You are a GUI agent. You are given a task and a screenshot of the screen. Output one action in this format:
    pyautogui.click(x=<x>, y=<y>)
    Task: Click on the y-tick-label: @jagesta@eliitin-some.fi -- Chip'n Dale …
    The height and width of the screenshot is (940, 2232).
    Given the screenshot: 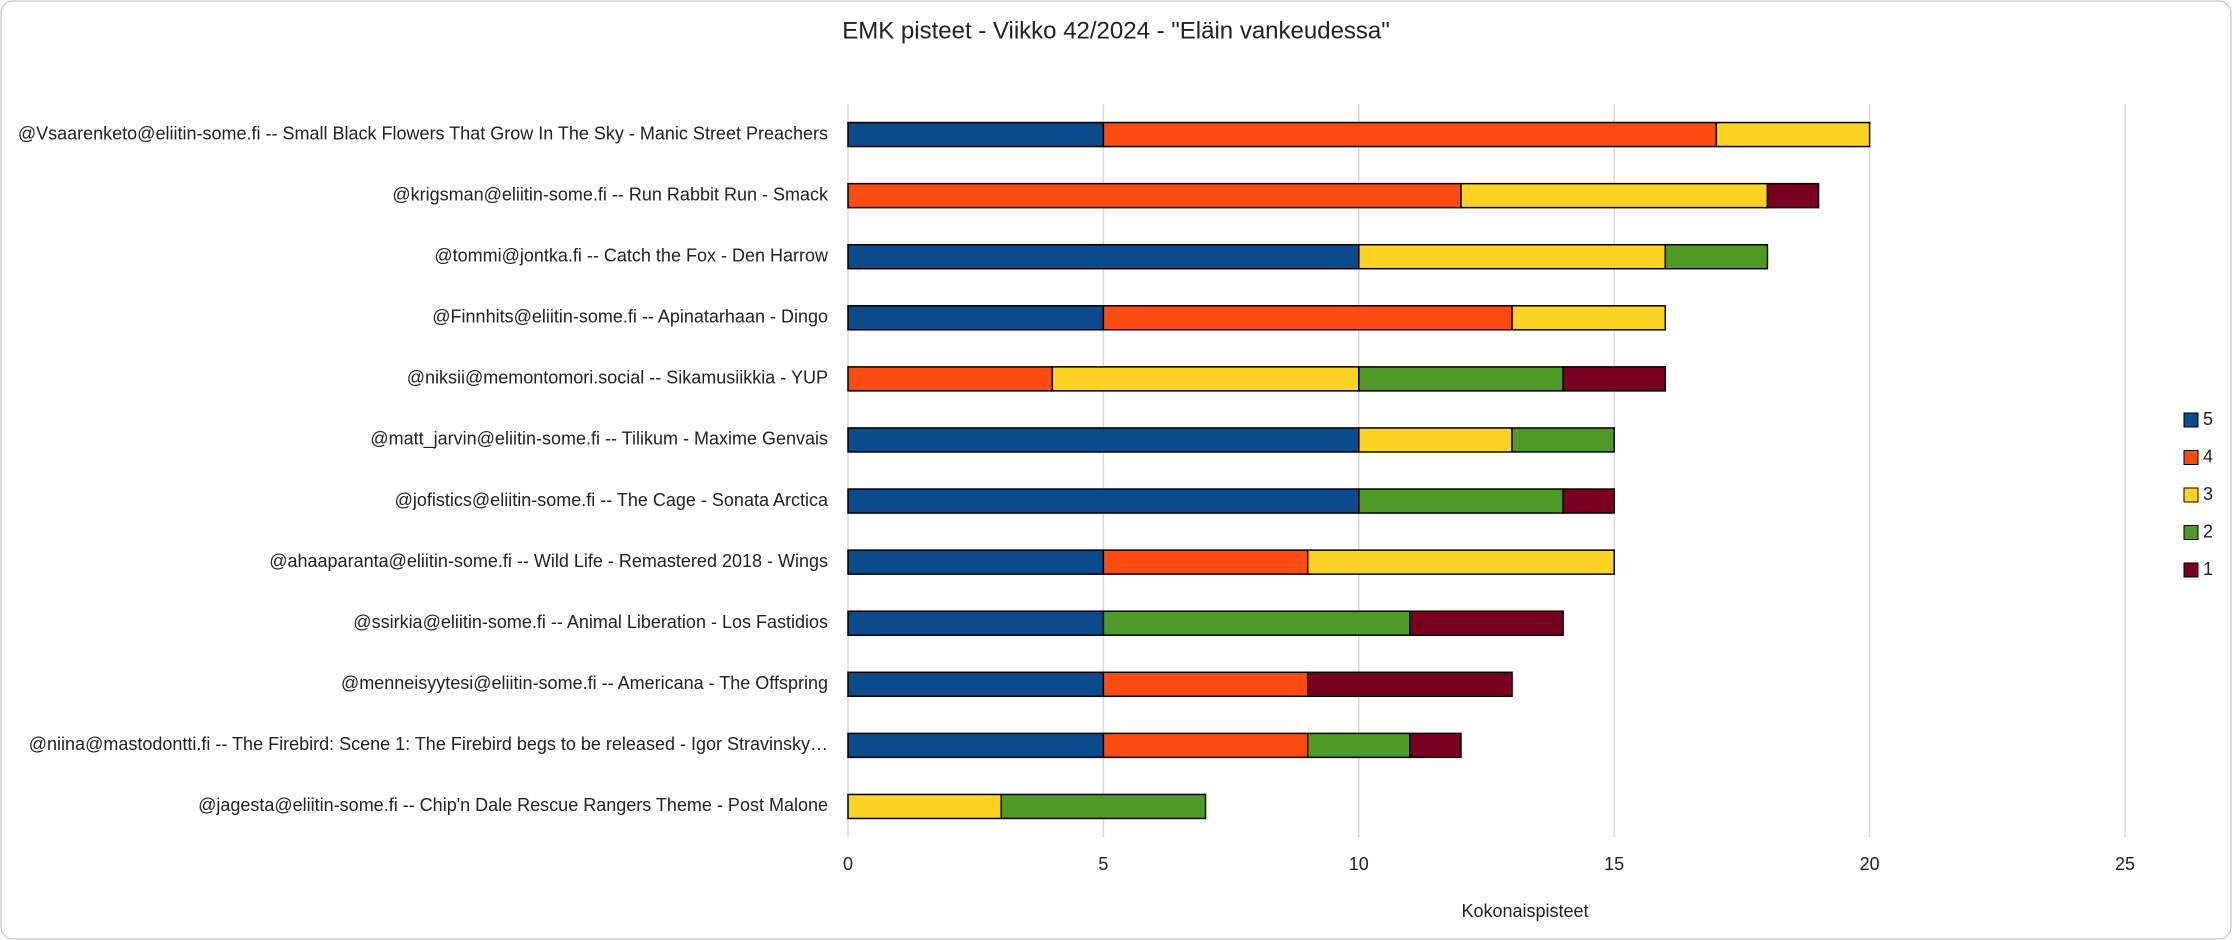 What is the action you would take?
    pyautogui.click(x=513, y=805)
    